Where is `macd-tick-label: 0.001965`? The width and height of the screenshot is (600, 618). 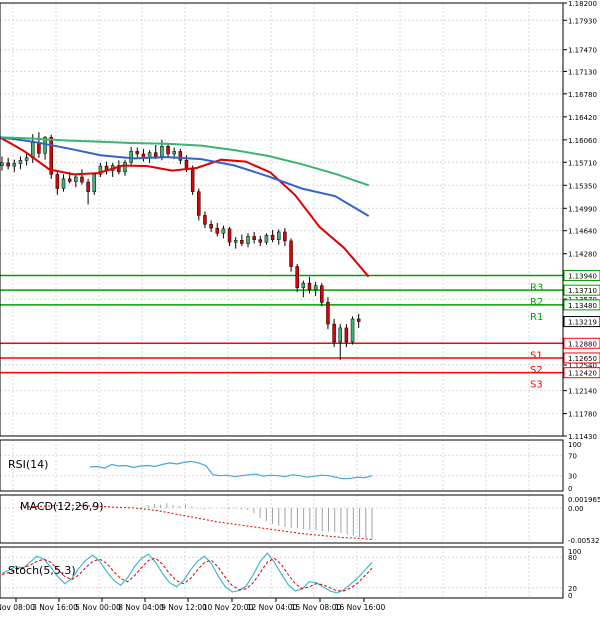 macd-tick-label: 0.001965 is located at coordinates (584, 500).